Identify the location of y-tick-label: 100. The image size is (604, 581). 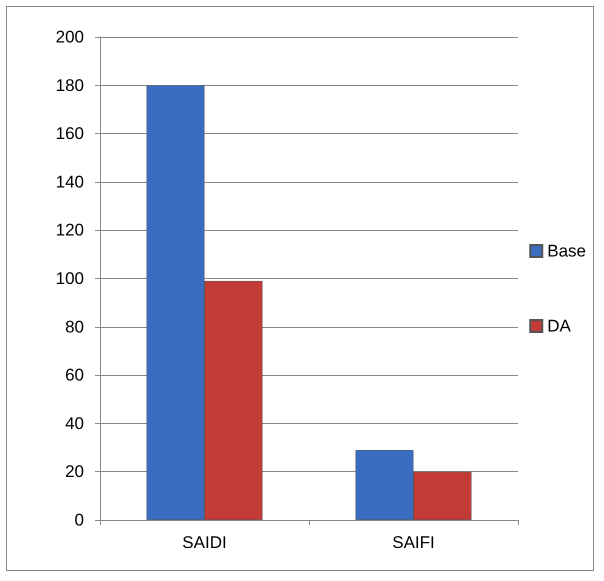
(70, 278).